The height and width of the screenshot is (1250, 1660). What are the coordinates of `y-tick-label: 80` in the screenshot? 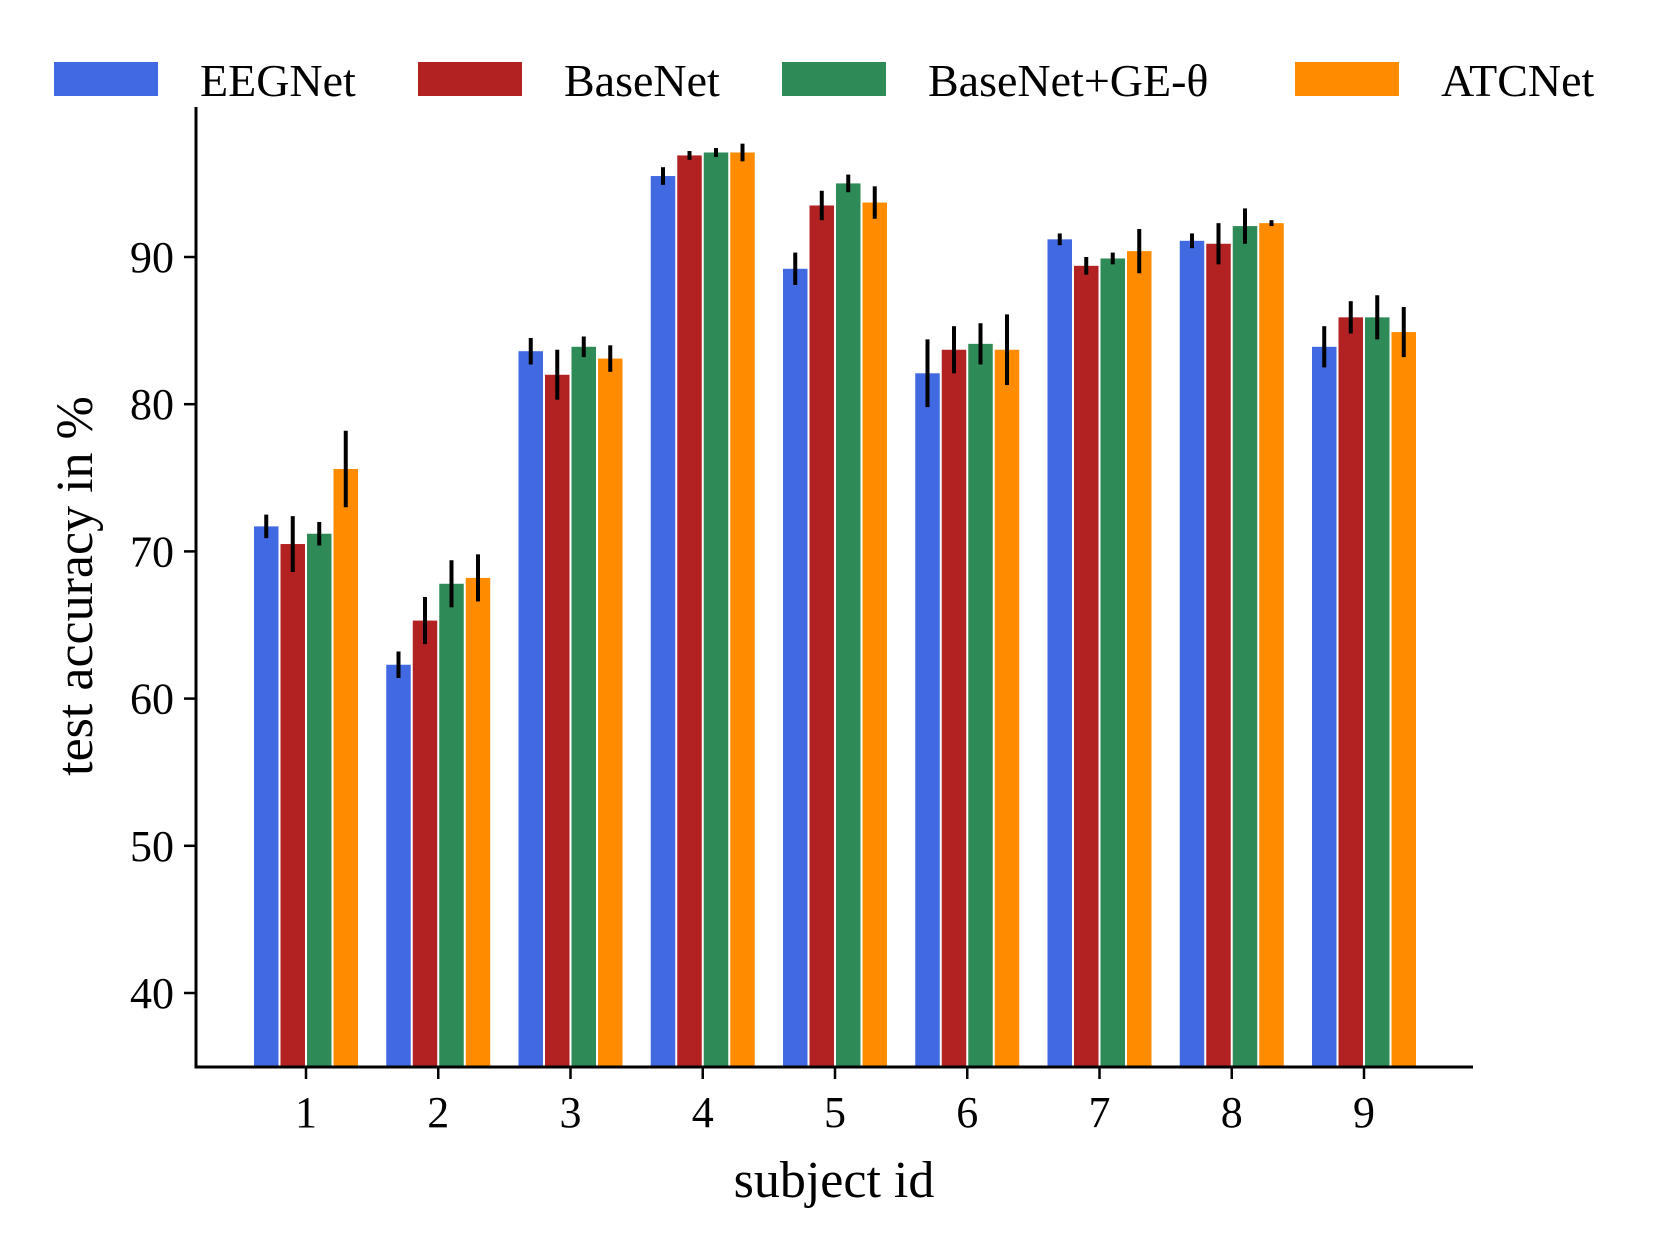 It's located at (152, 404).